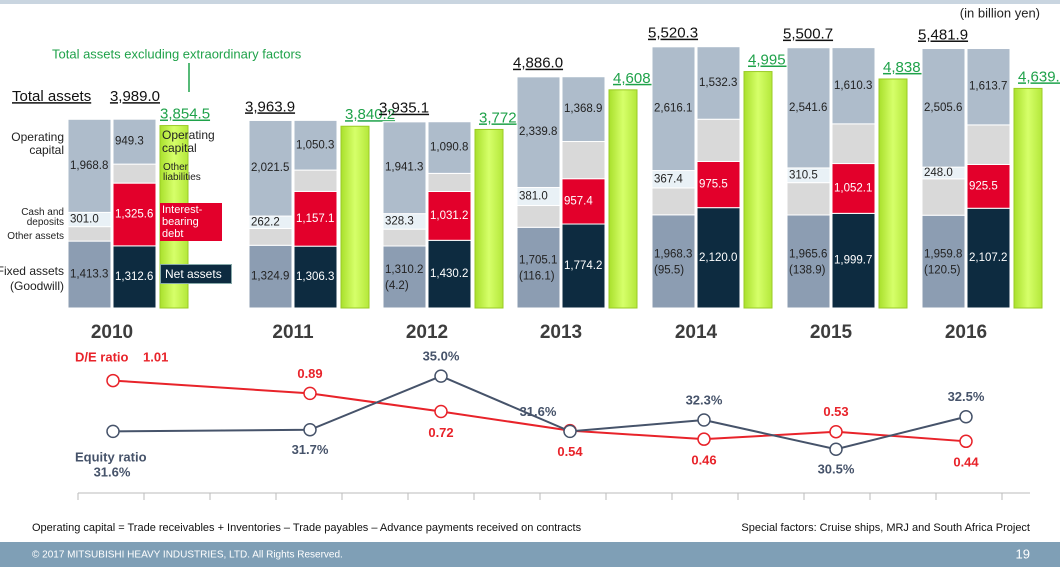 Image resolution: width=1060 pixels, height=586 pixels. I want to click on segment-label: 310.5, so click(803, 175).